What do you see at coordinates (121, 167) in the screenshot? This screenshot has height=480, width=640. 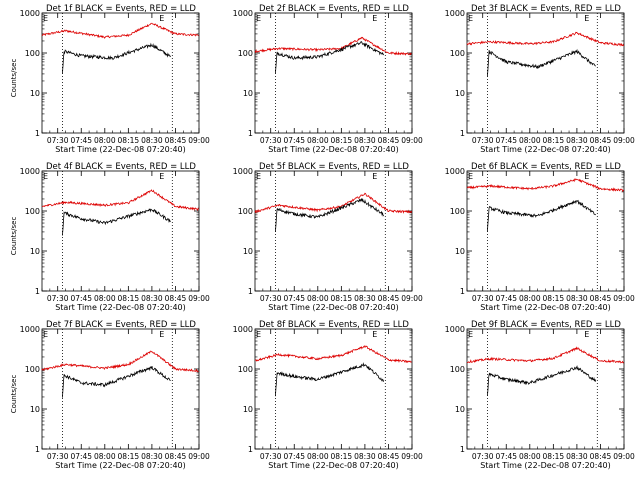 I see `panel-title: Det 4f BLACK = Events, RED = LLD` at bounding box center [121, 167].